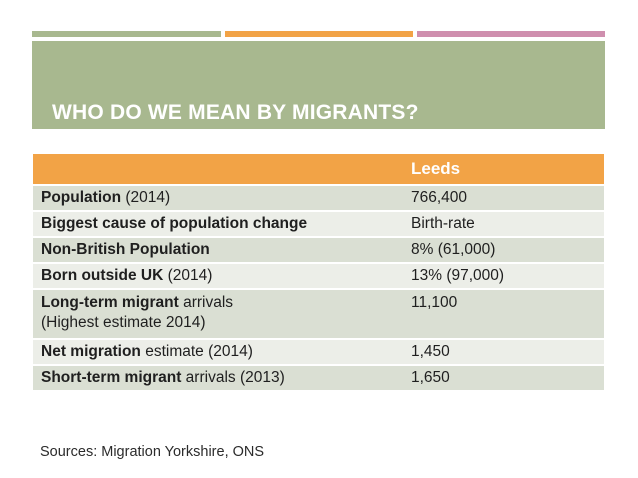  What do you see at coordinates (126, 34) in the screenshot?
I see `top-stripe-green` at bounding box center [126, 34].